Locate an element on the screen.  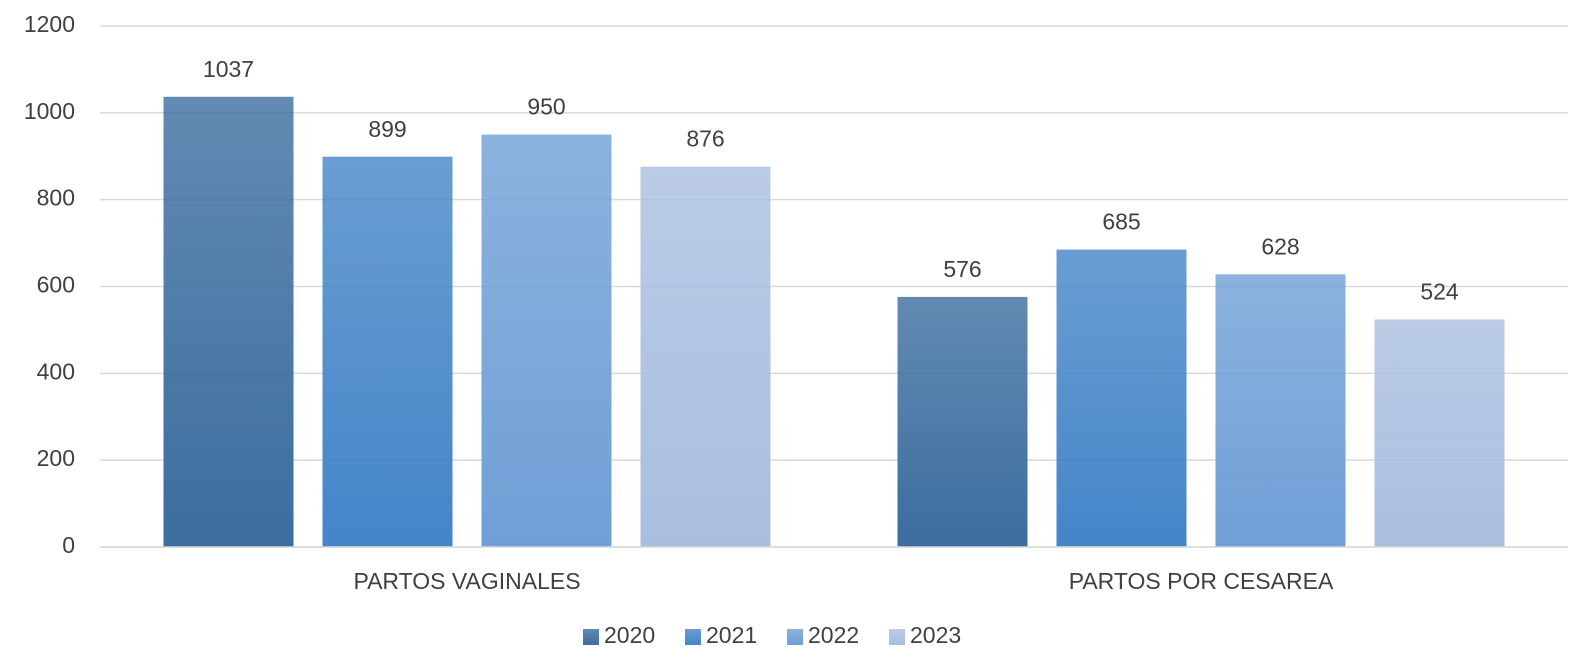
data-label: 628 is located at coordinates (1280, 246).